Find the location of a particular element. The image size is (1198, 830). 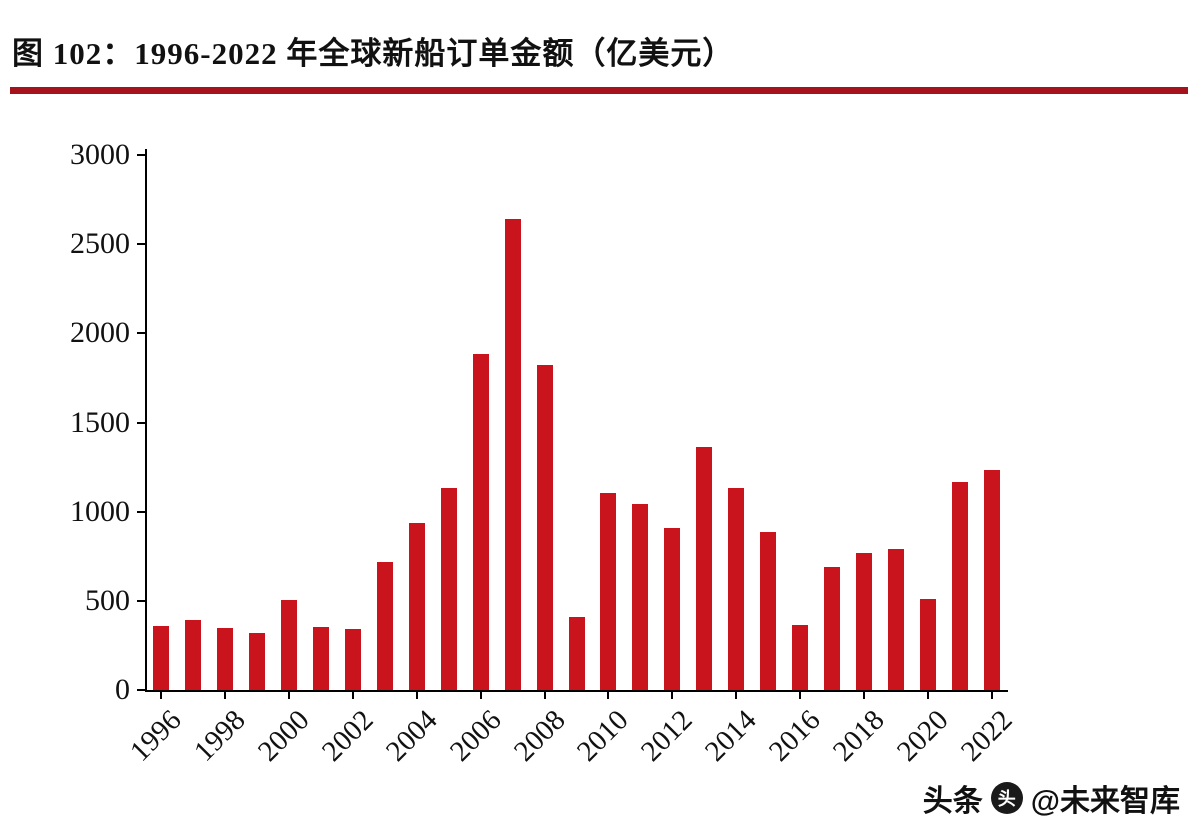

bar-1997 is located at coordinates (192, 655).